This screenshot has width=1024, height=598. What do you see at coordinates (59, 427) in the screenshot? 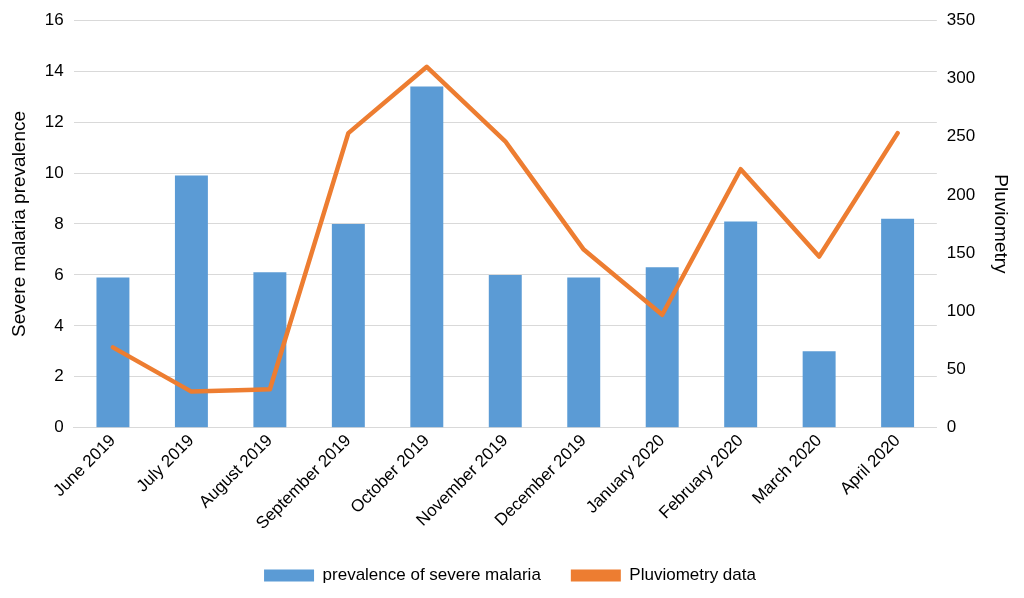
I see `y-tick-label: 0` at bounding box center [59, 427].